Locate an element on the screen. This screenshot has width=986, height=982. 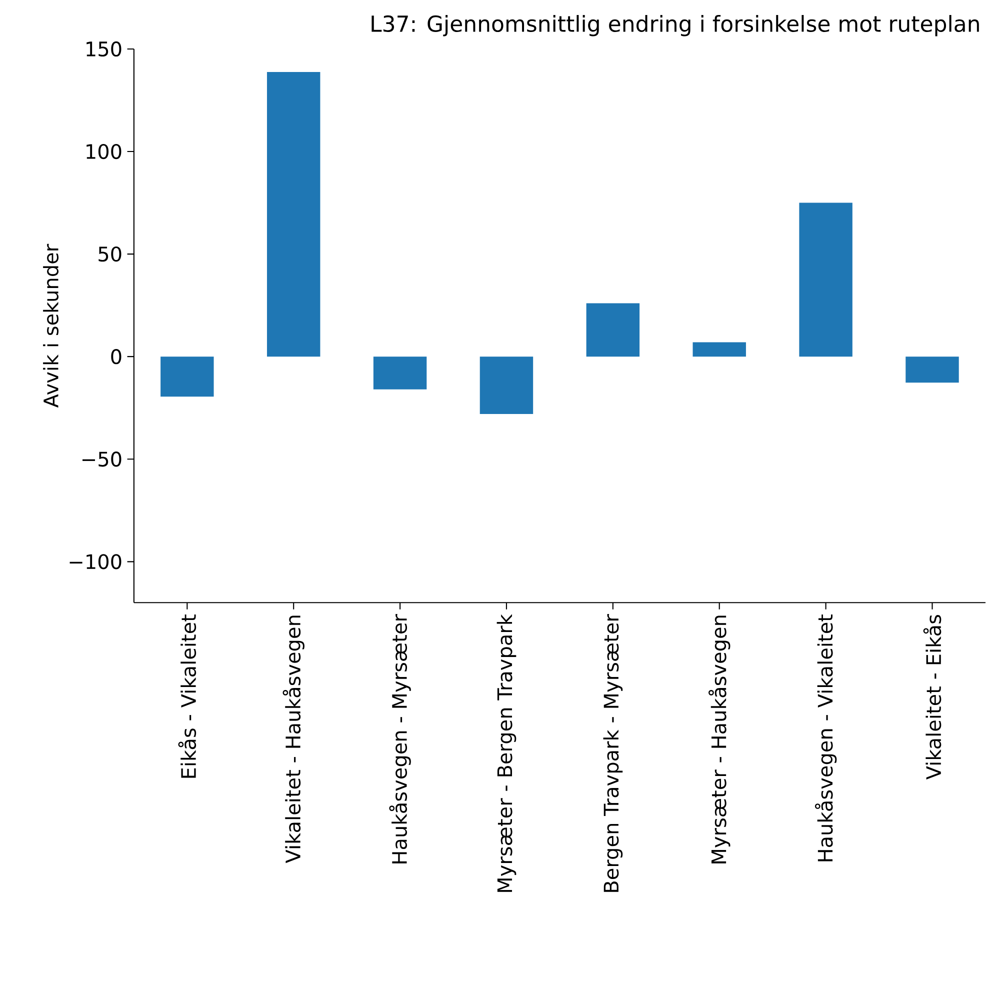
y-tick-label: −100 is located at coordinates (96, 561).